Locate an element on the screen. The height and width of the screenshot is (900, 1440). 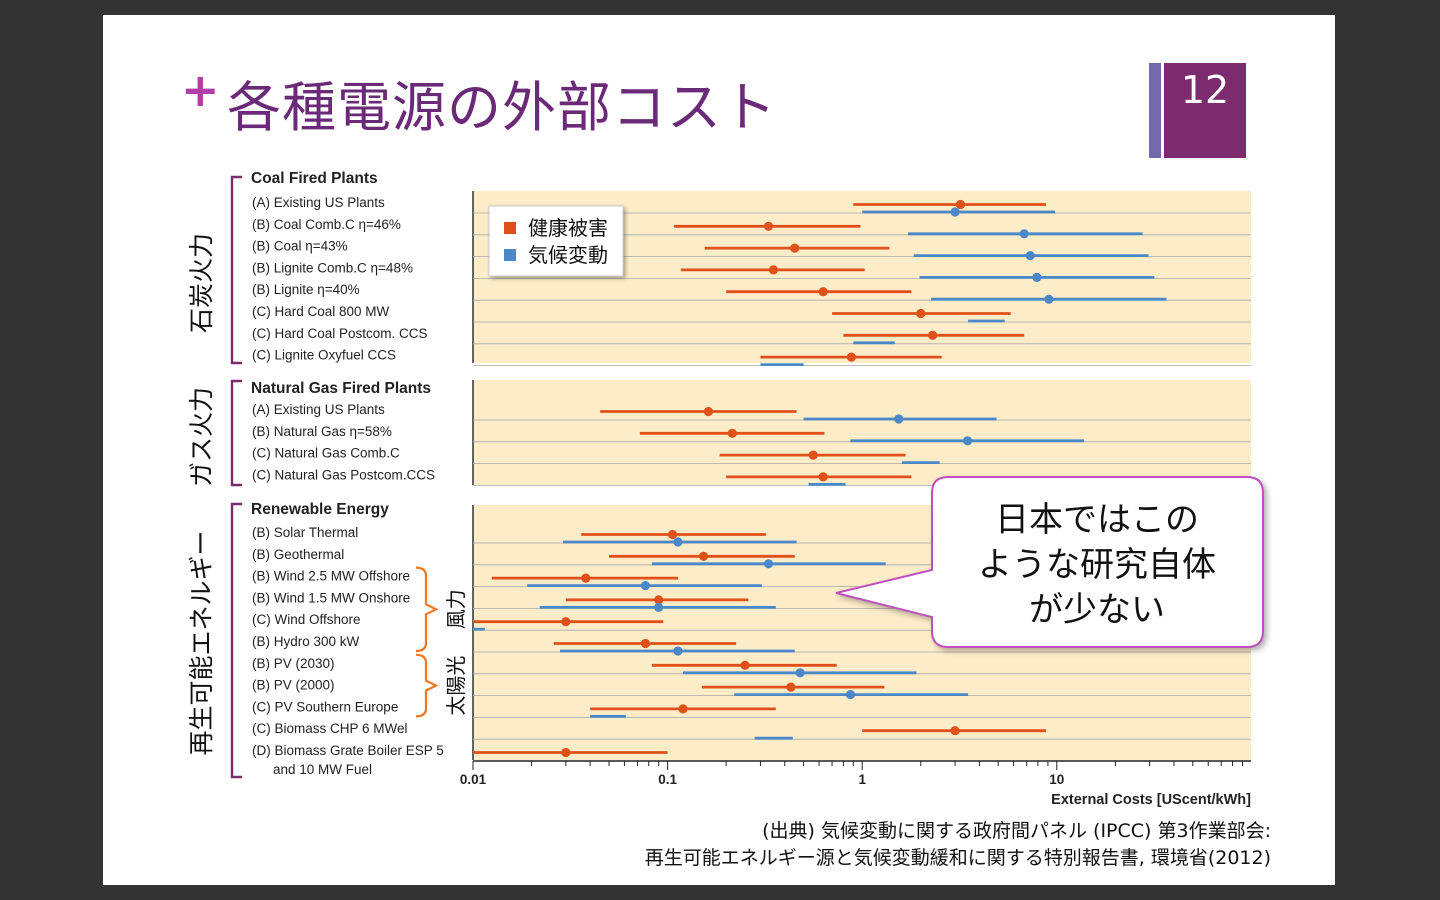
source-line-2: 再生可能エネルギー源と気候変動緩和に関する特別報告書, 環境省(2012) is located at coordinates (957, 858).